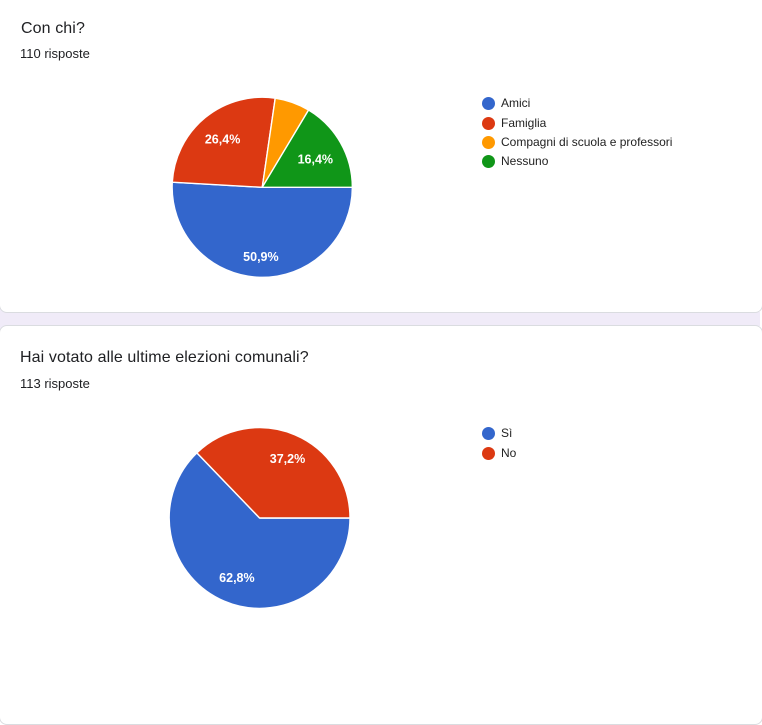 The width and height of the screenshot is (762, 725). Describe the element at coordinates (222, 140) in the screenshot. I see `svg-text: 26,4%` at that location.